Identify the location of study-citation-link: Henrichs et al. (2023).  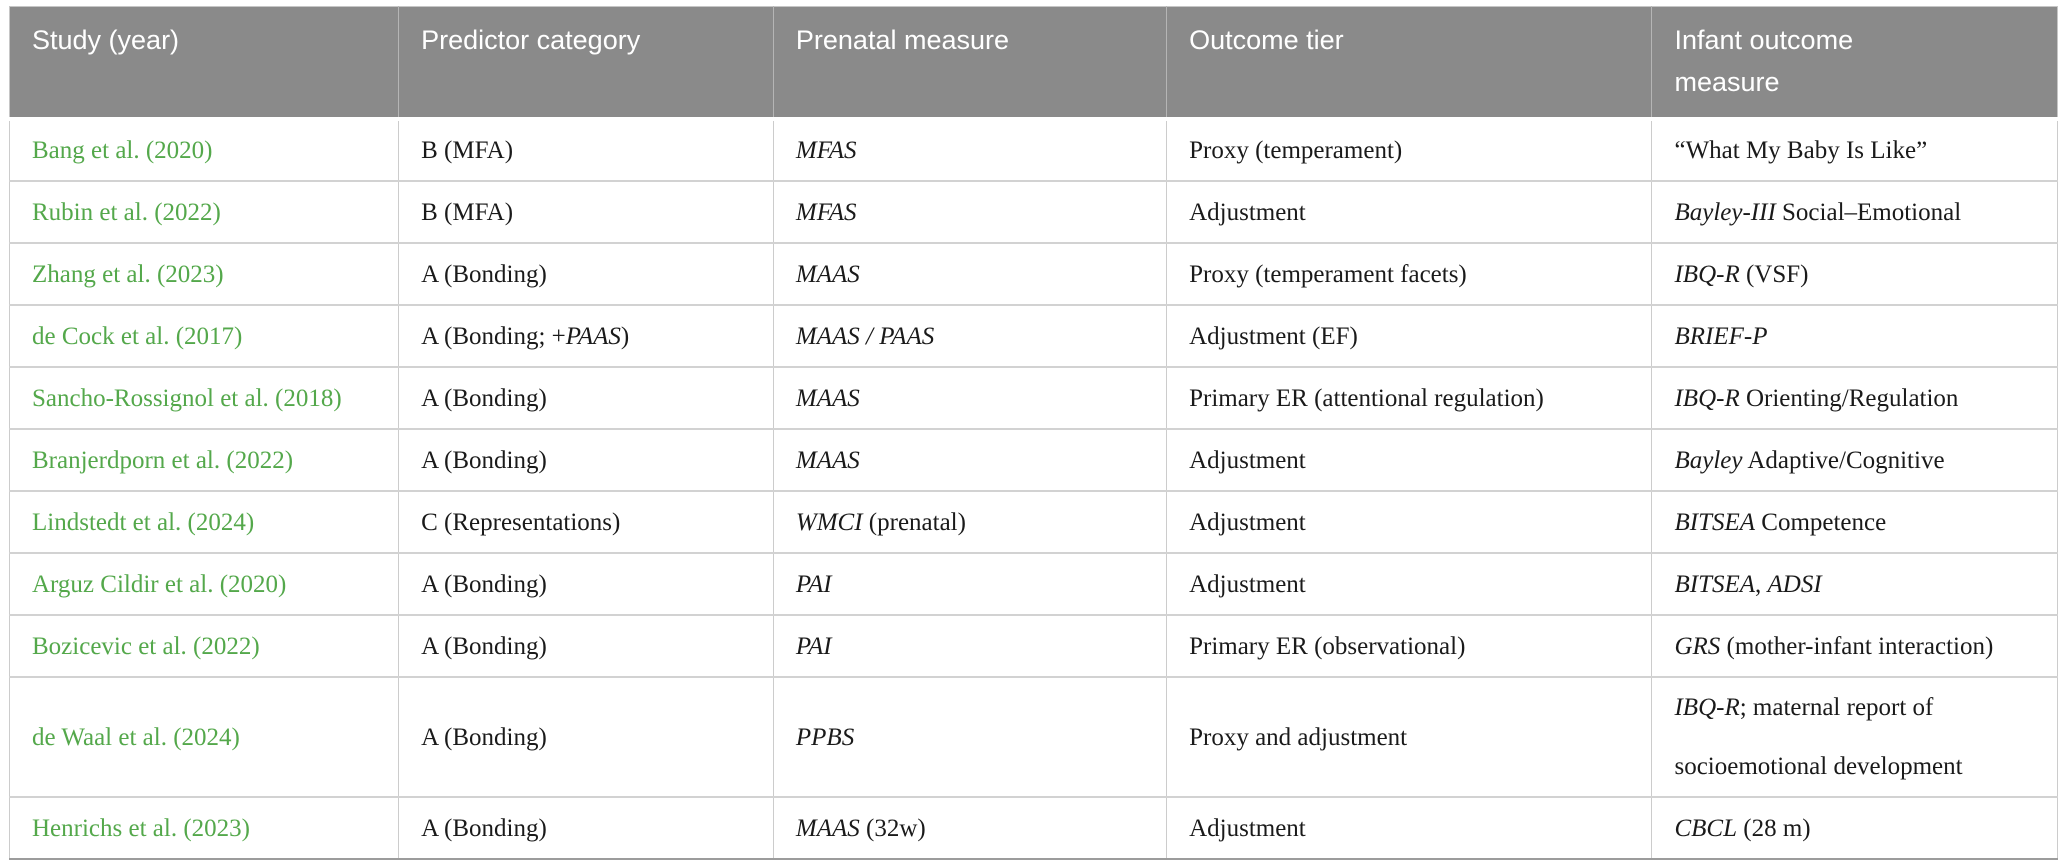
(204, 827).